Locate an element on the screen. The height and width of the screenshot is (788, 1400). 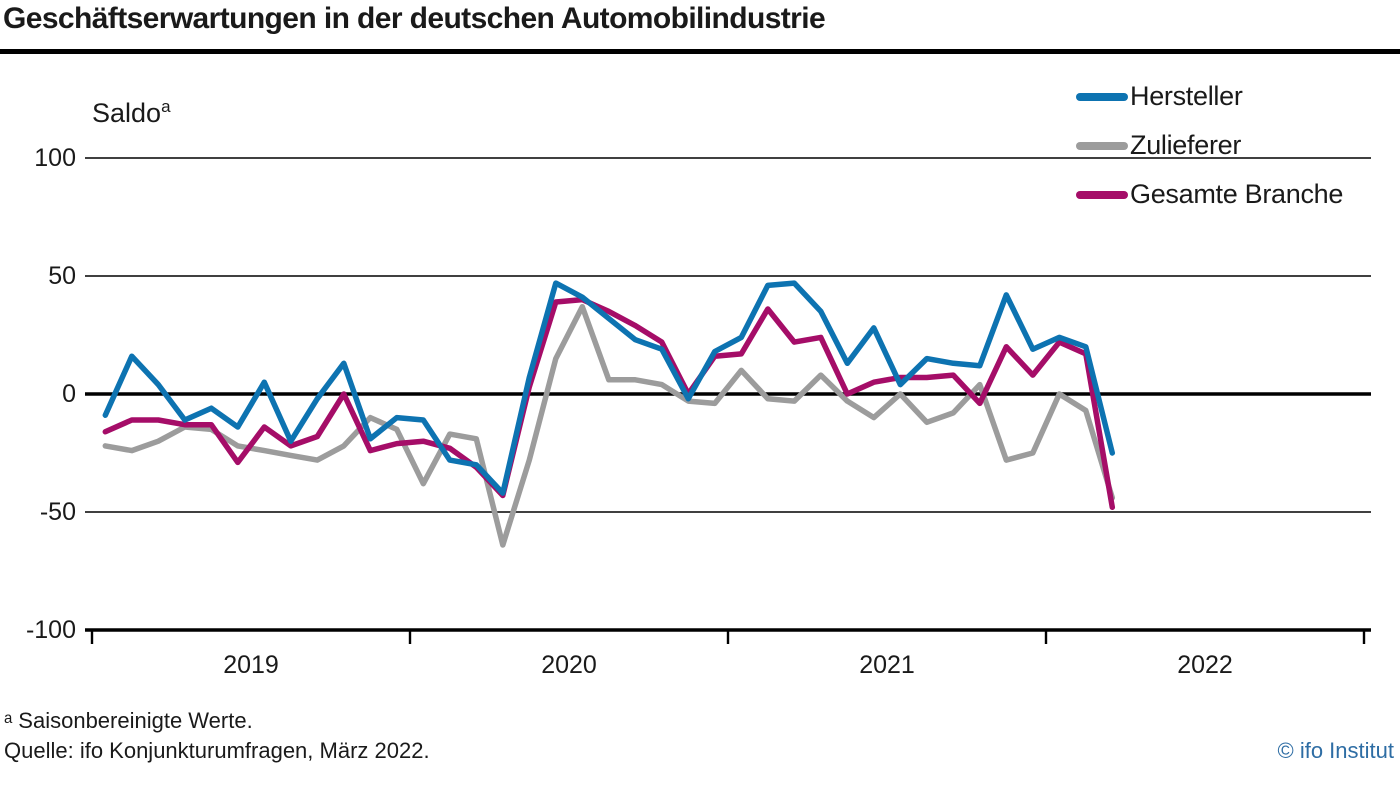
y-tick-label-0: 0 is located at coordinates (69, 394).